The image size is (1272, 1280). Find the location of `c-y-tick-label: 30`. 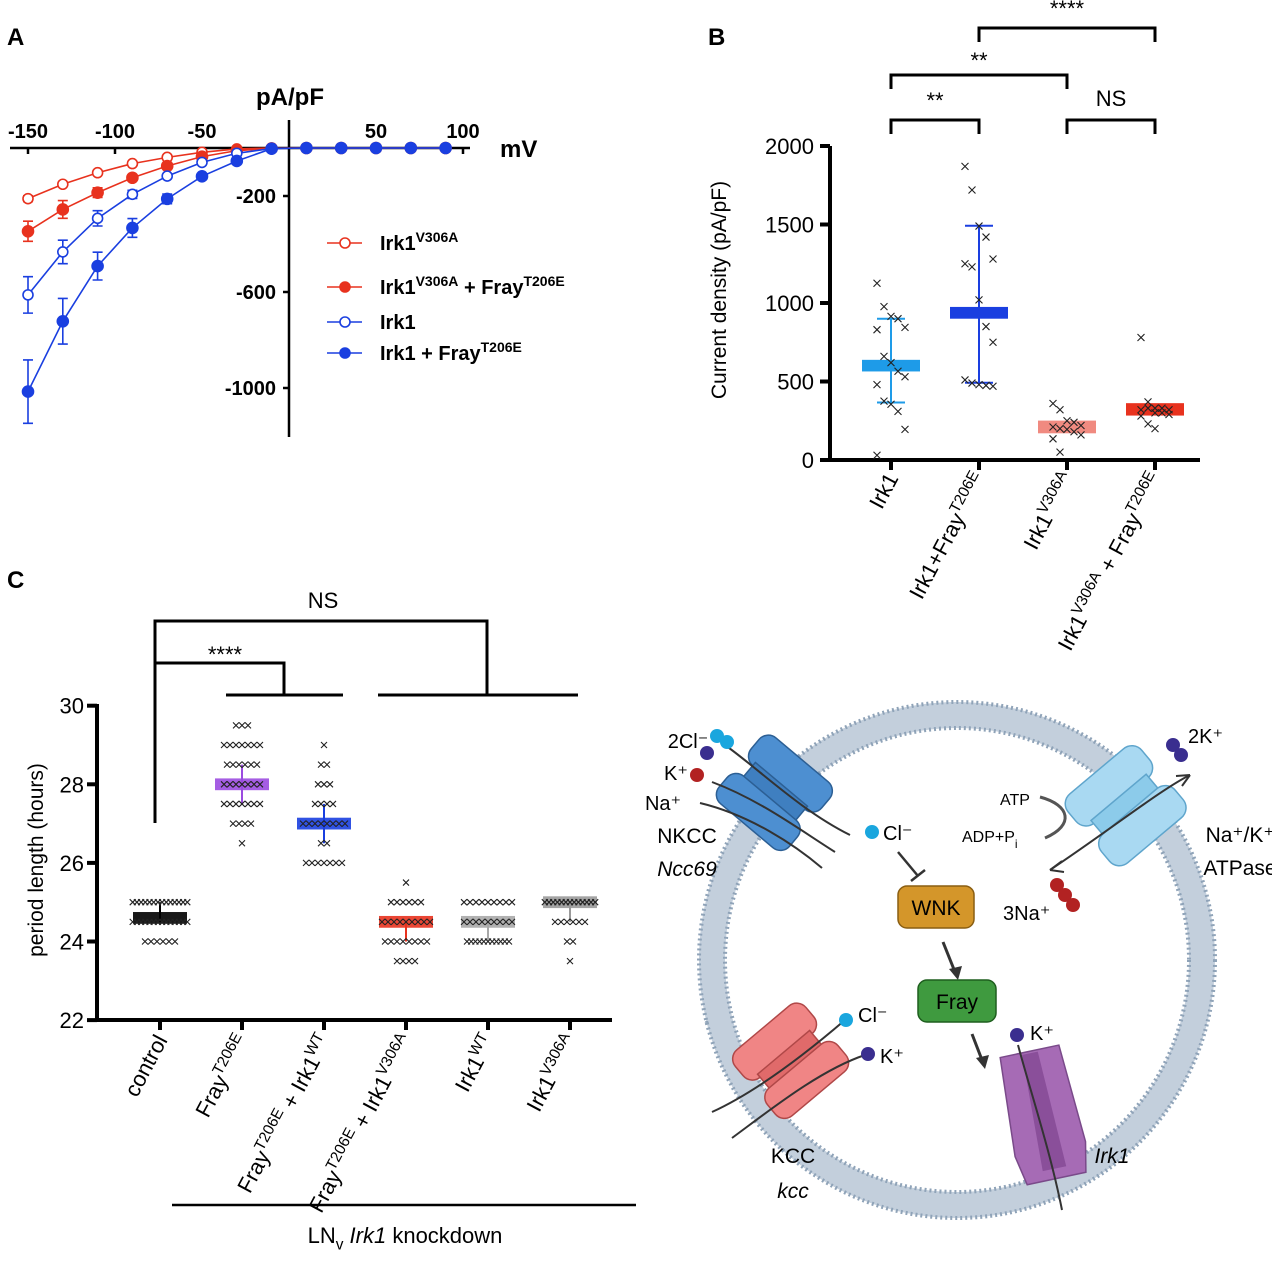

c-y-tick-label: 30 is located at coordinates (72, 706).